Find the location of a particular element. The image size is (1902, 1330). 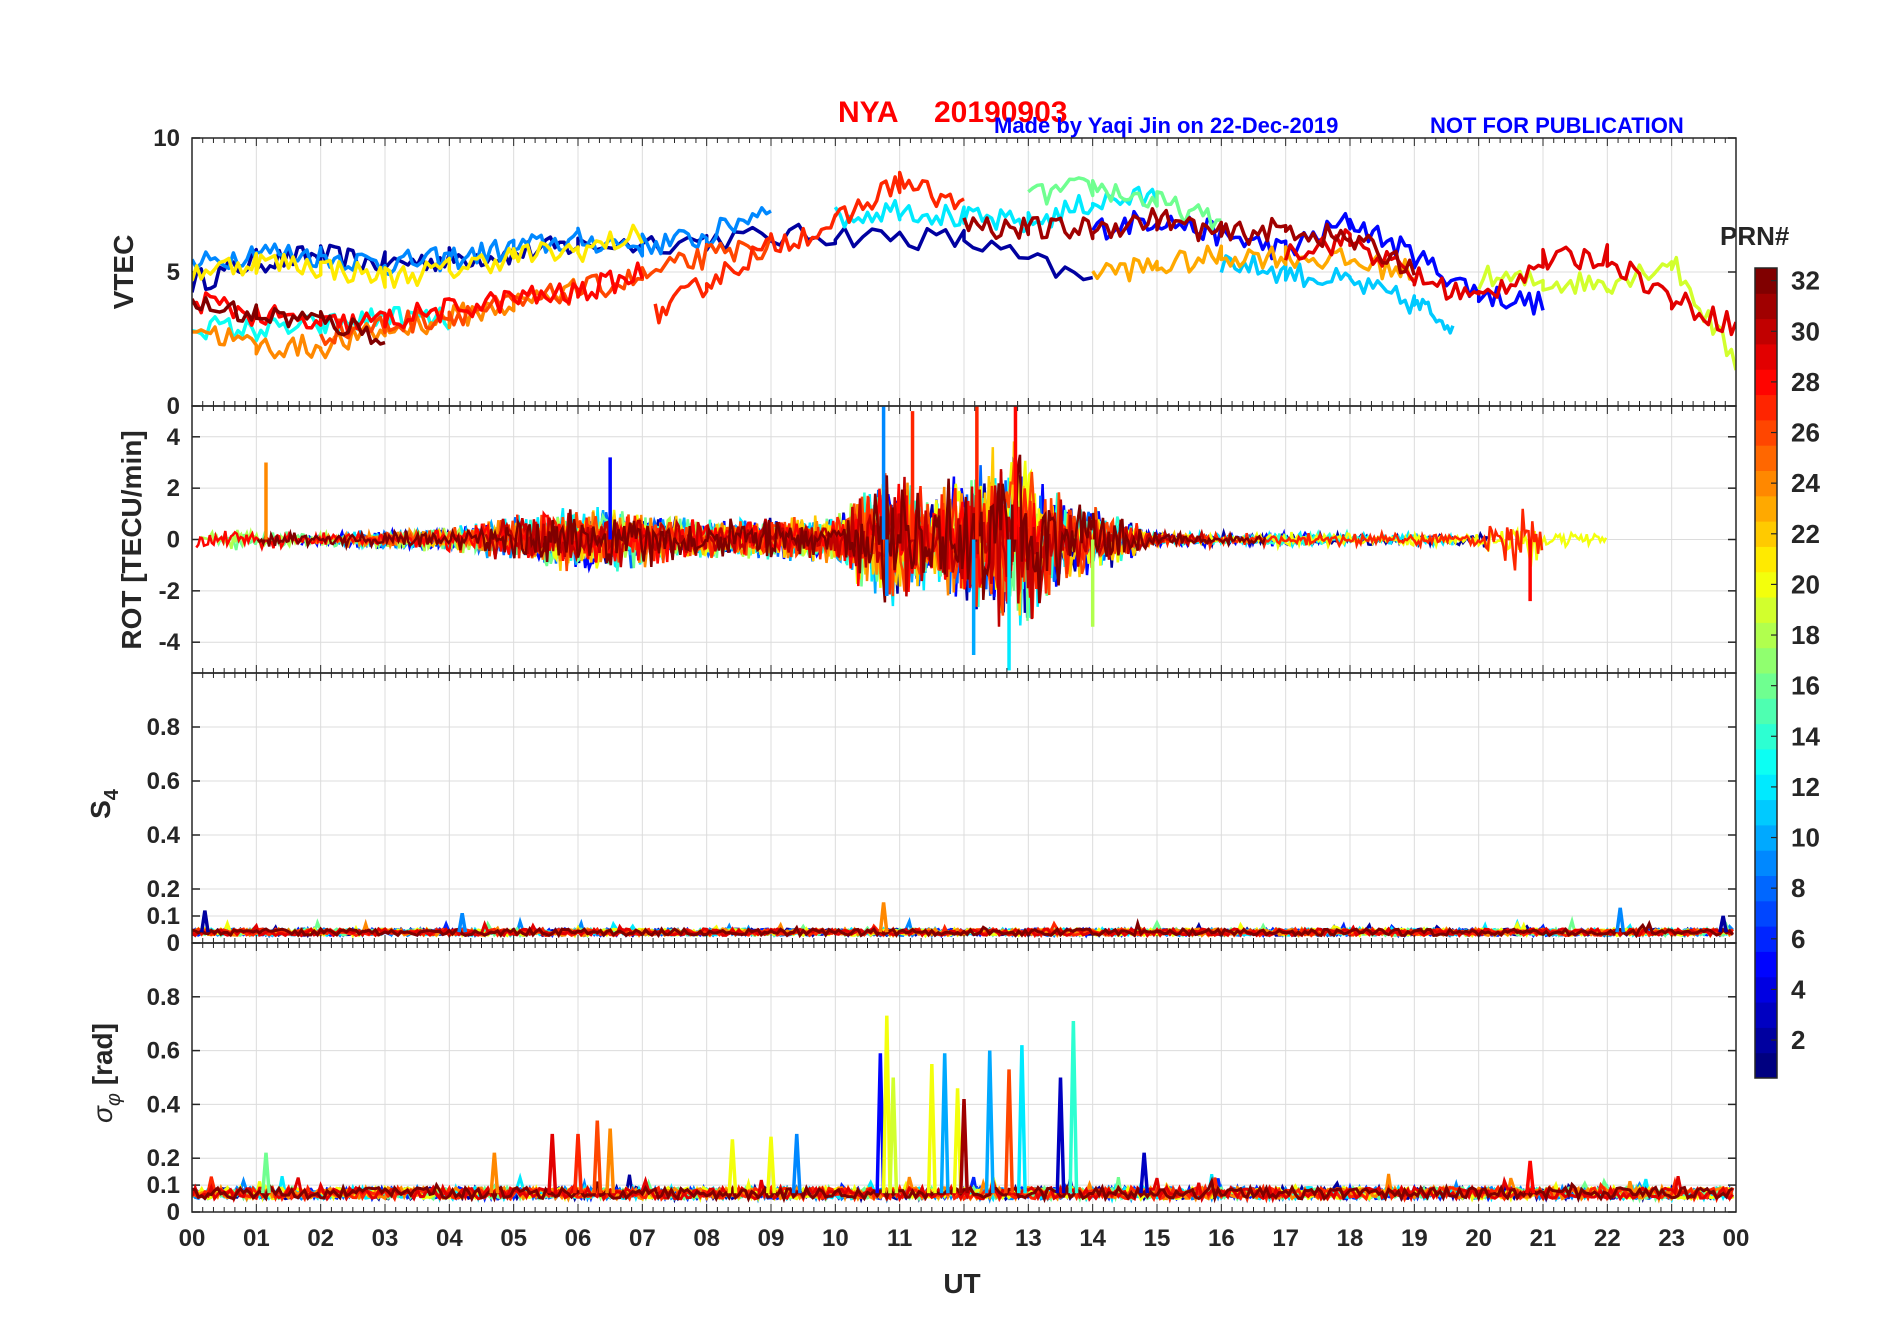

colorbar-tick-label: 2 is located at coordinates (1798, 1040).